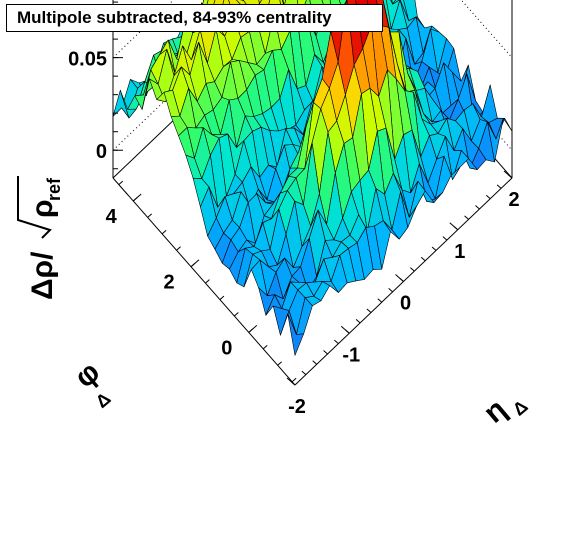  What do you see at coordinates (168, 283) in the screenshot?
I see `y-tick-label: 2` at bounding box center [168, 283].